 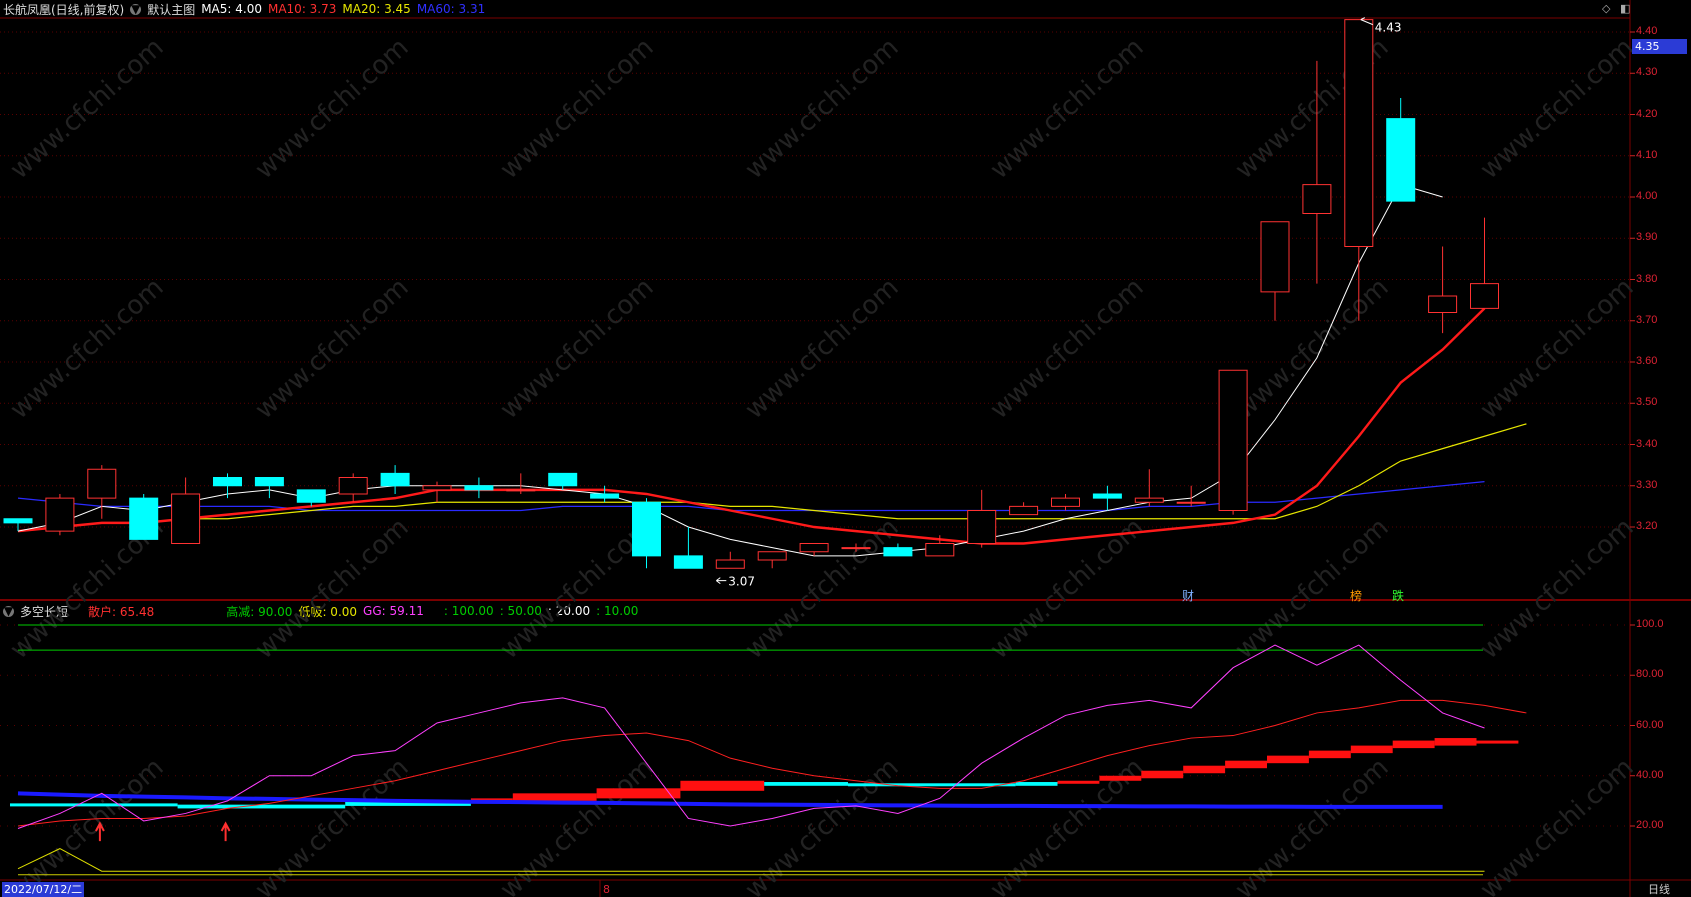 I want to click on stock-title: 长航凤凰(日线,前复权), so click(x=64, y=9).